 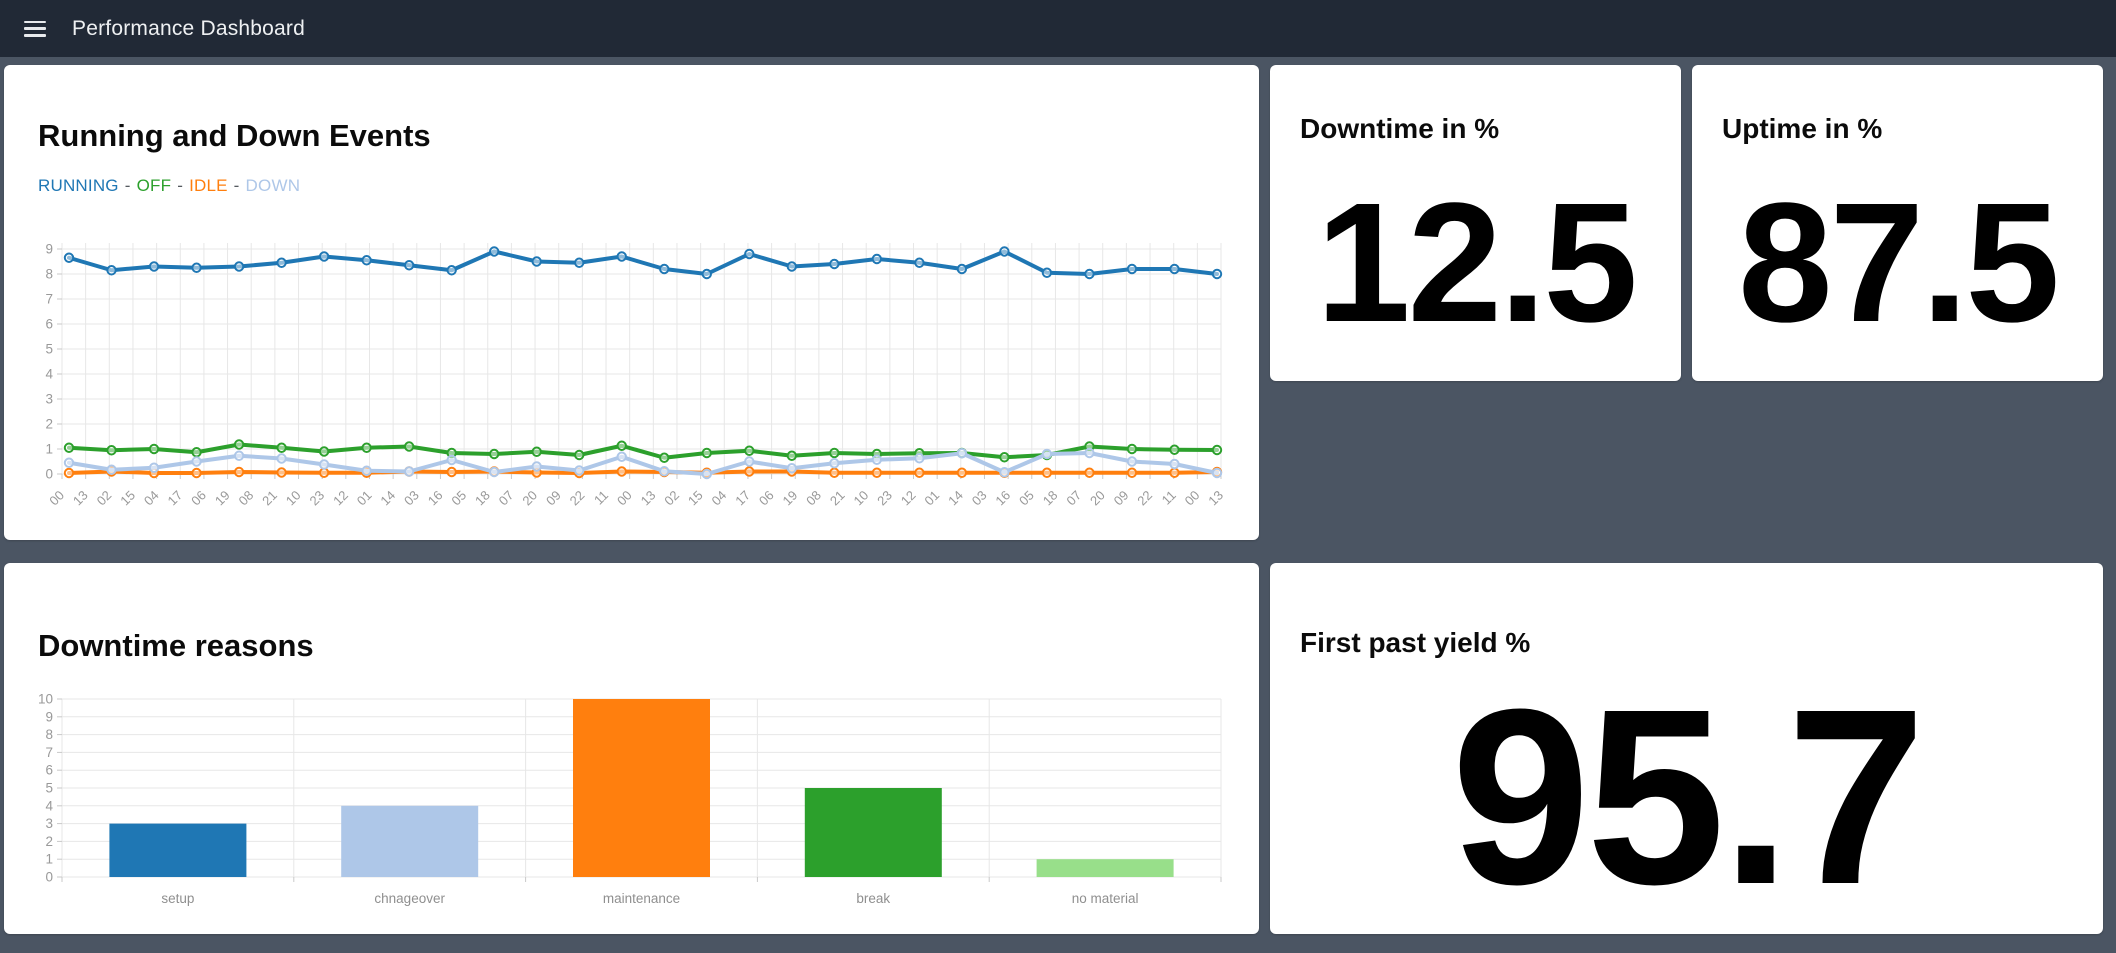 What do you see at coordinates (49, 349) in the screenshot?
I see `y-axis-label: 5` at bounding box center [49, 349].